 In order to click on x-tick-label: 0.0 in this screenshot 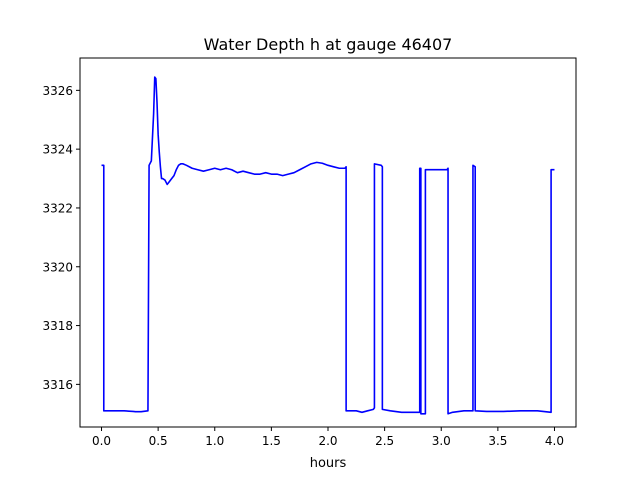, I will do `click(101, 441)`.